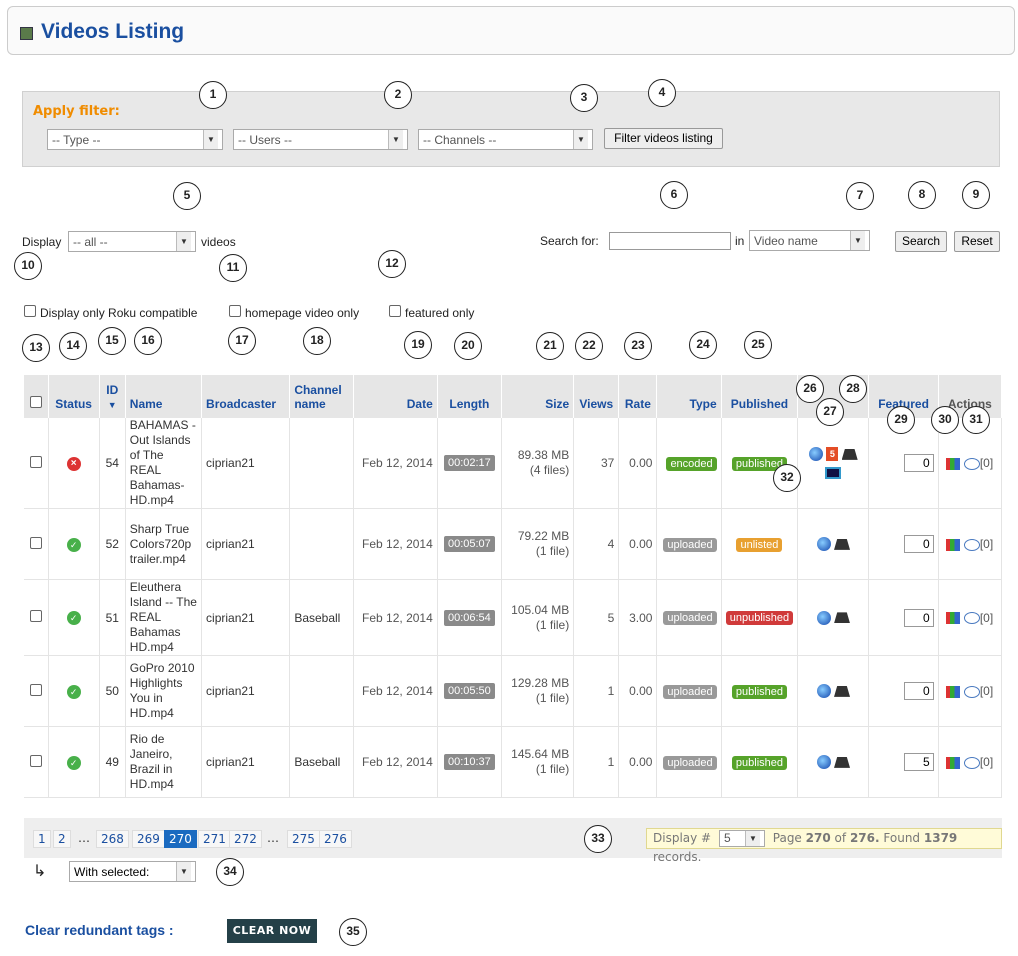  What do you see at coordinates (596, 396) in the screenshot?
I see `col-views: Views` at bounding box center [596, 396].